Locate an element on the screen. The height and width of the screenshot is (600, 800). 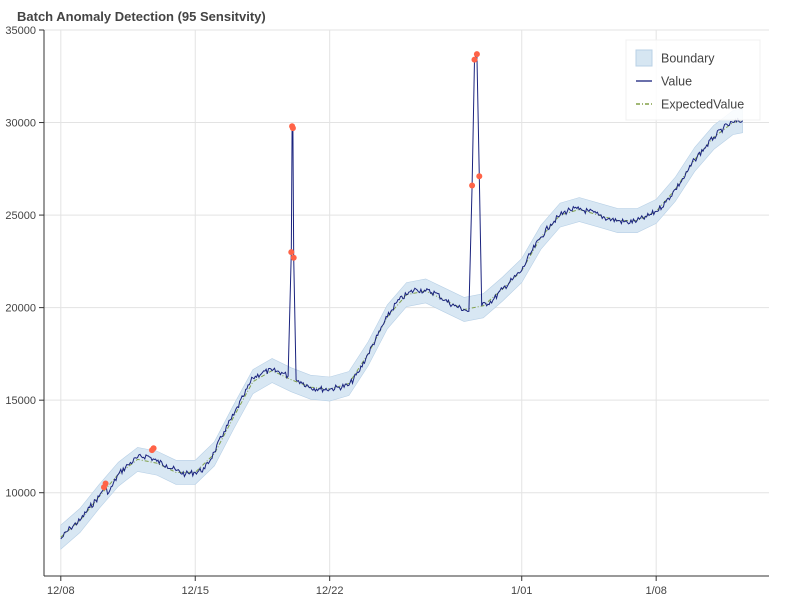
y-tick-label: 20000 is located at coordinates (20, 309).